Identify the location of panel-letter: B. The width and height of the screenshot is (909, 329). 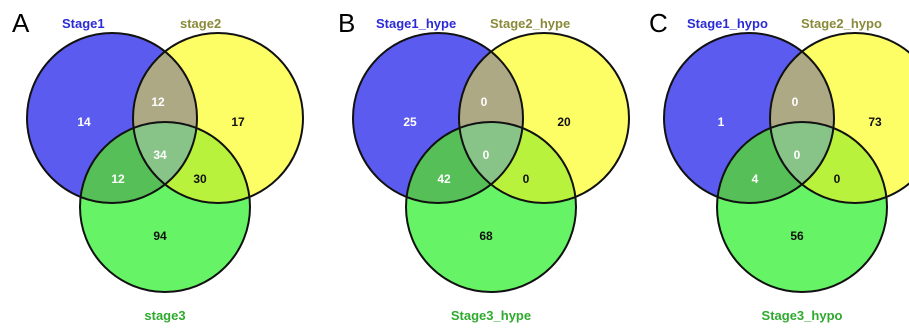
(346, 23).